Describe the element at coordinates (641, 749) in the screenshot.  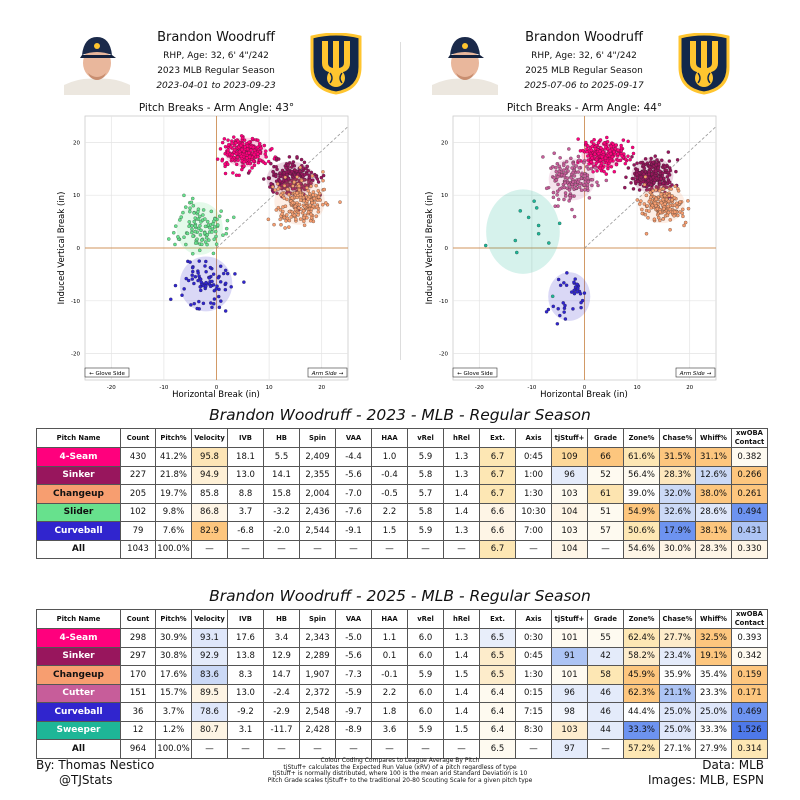
I see `stat-cell: 57.2%` at that location.